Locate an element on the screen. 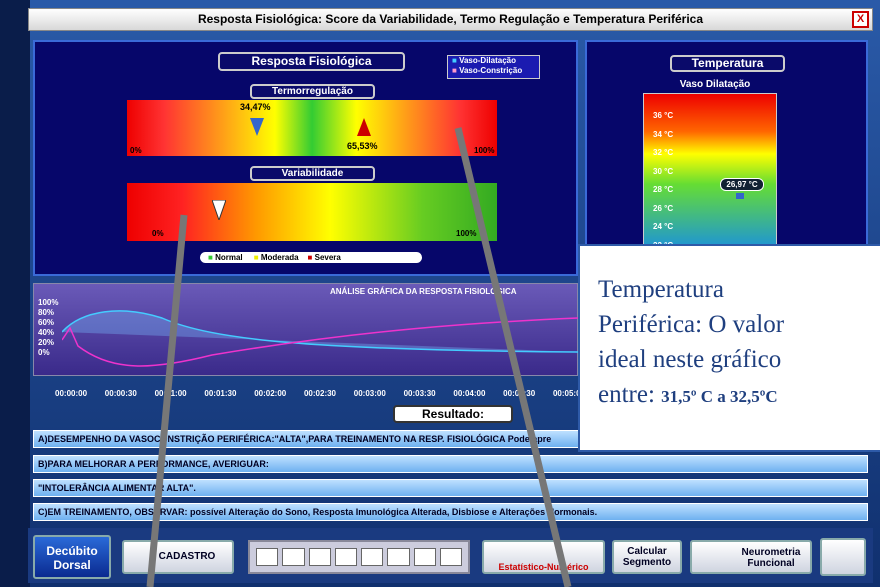 This screenshot has height=587, width=880. playback-controls is located at coordinates (359, 557).